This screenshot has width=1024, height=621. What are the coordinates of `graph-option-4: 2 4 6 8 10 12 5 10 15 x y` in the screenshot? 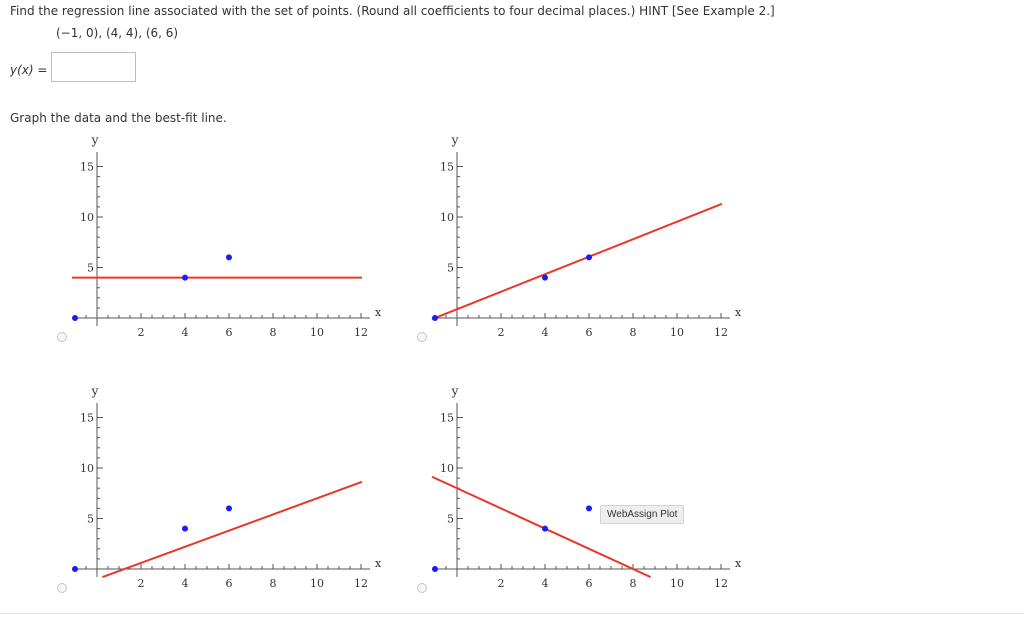 It's located at (586, 487).